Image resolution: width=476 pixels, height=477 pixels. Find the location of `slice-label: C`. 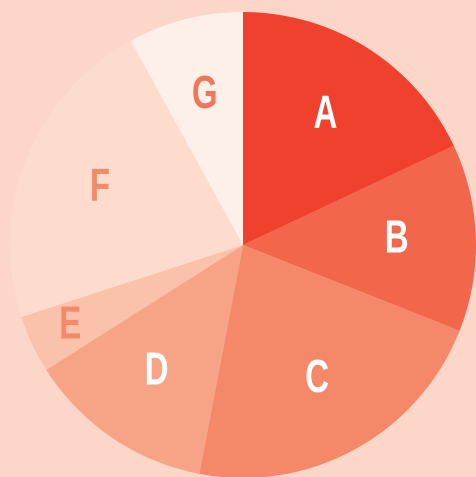

slice-label: C is located at coordinates (317, 377).